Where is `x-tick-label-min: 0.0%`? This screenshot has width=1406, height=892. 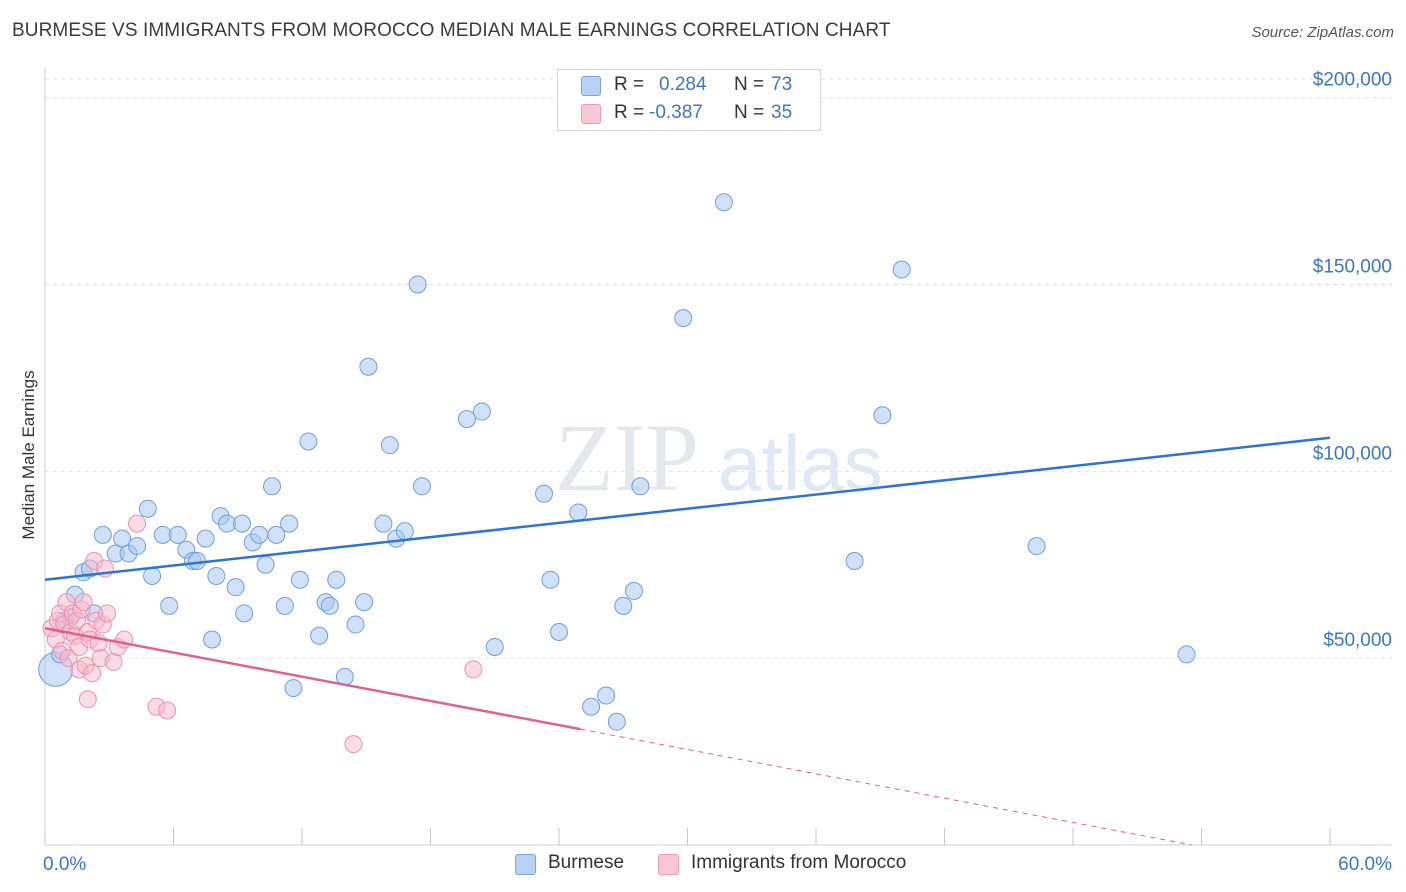
x-tick-label-min: 0.0% is located at coordinates (64, 864).